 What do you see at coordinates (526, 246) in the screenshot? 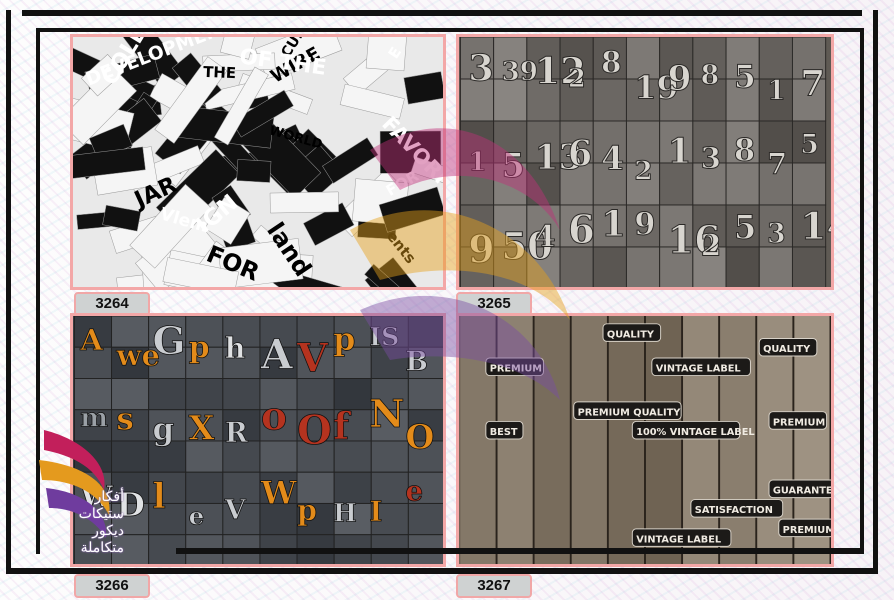
I see `metal-digit: 50` at bounding box center [526, 246].